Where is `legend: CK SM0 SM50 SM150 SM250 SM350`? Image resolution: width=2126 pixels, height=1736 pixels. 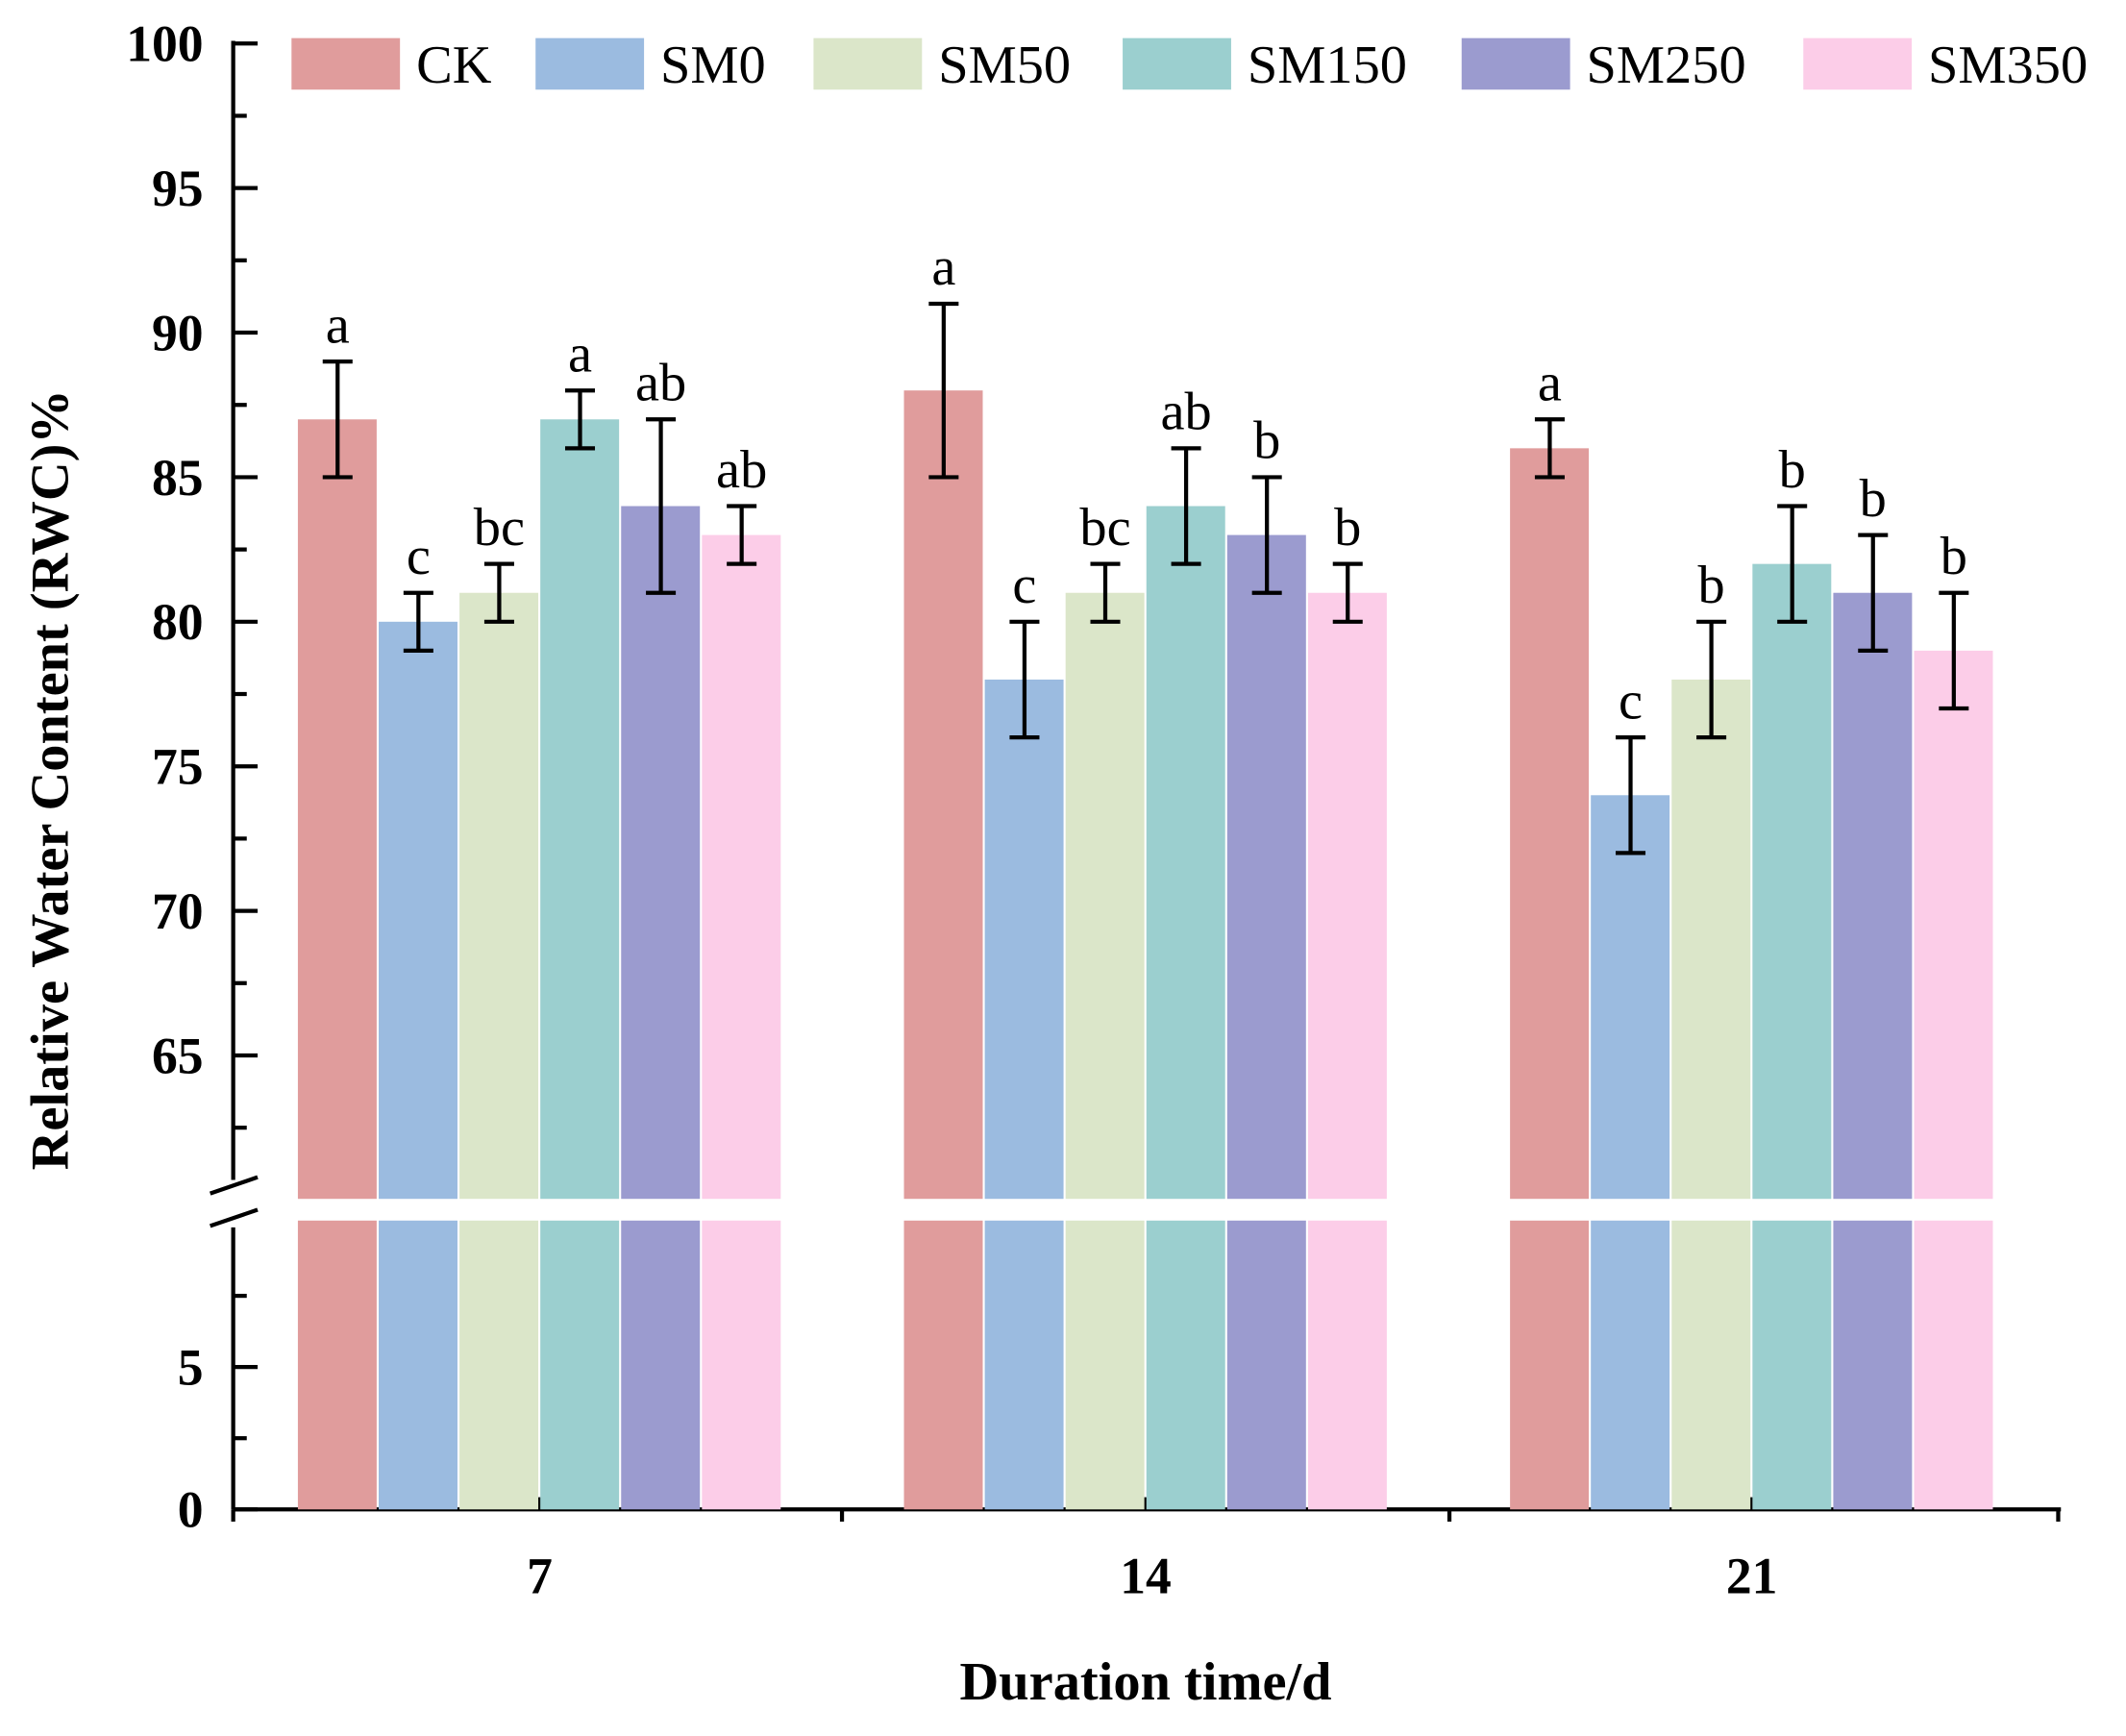 legend: CK SM0 SM50 SM150 SM250 SM350 is located at coordinates (1189, 65).